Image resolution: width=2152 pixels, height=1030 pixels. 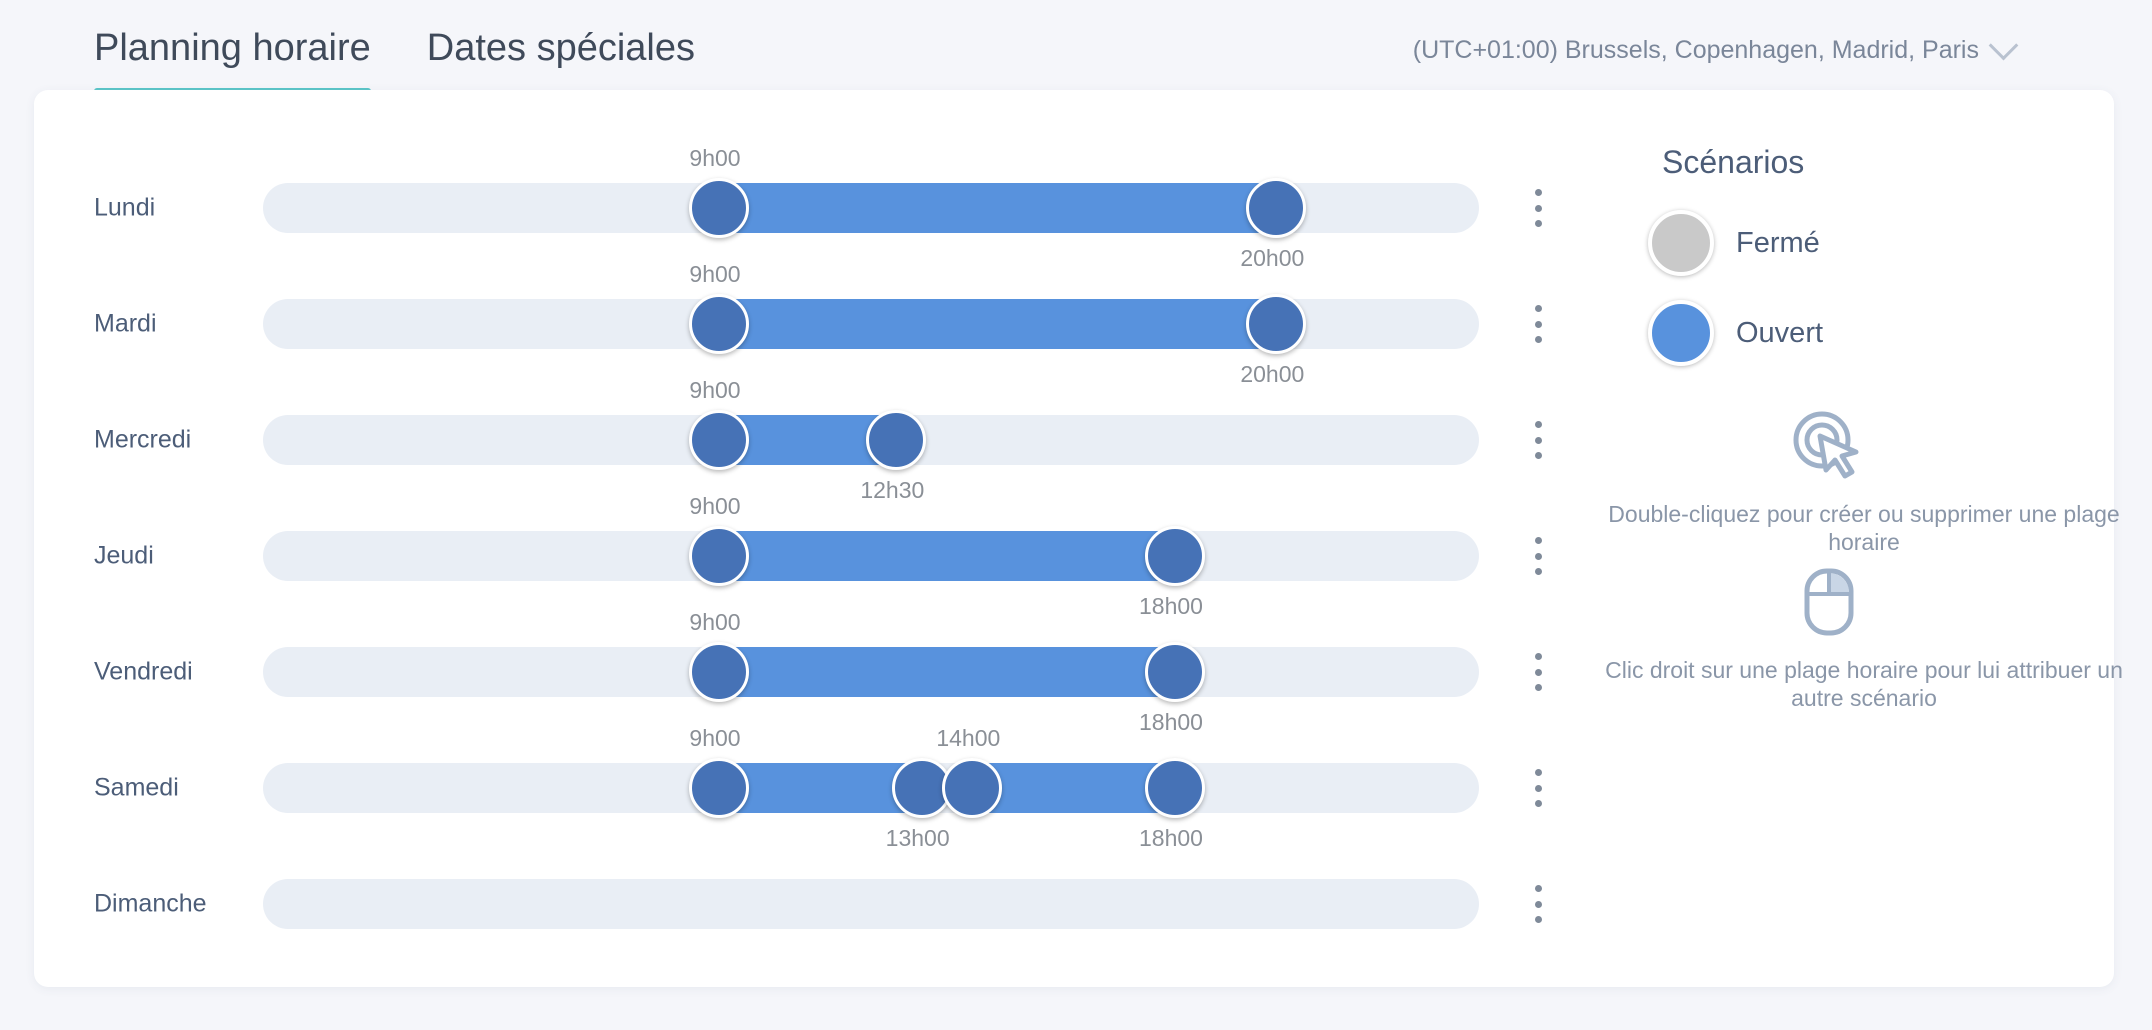 What do you see at coordinates (422, 47) in the screenshot?
I see `tab-bar: Planning horaire Dates spéciales` at bounding box center [422, 47].